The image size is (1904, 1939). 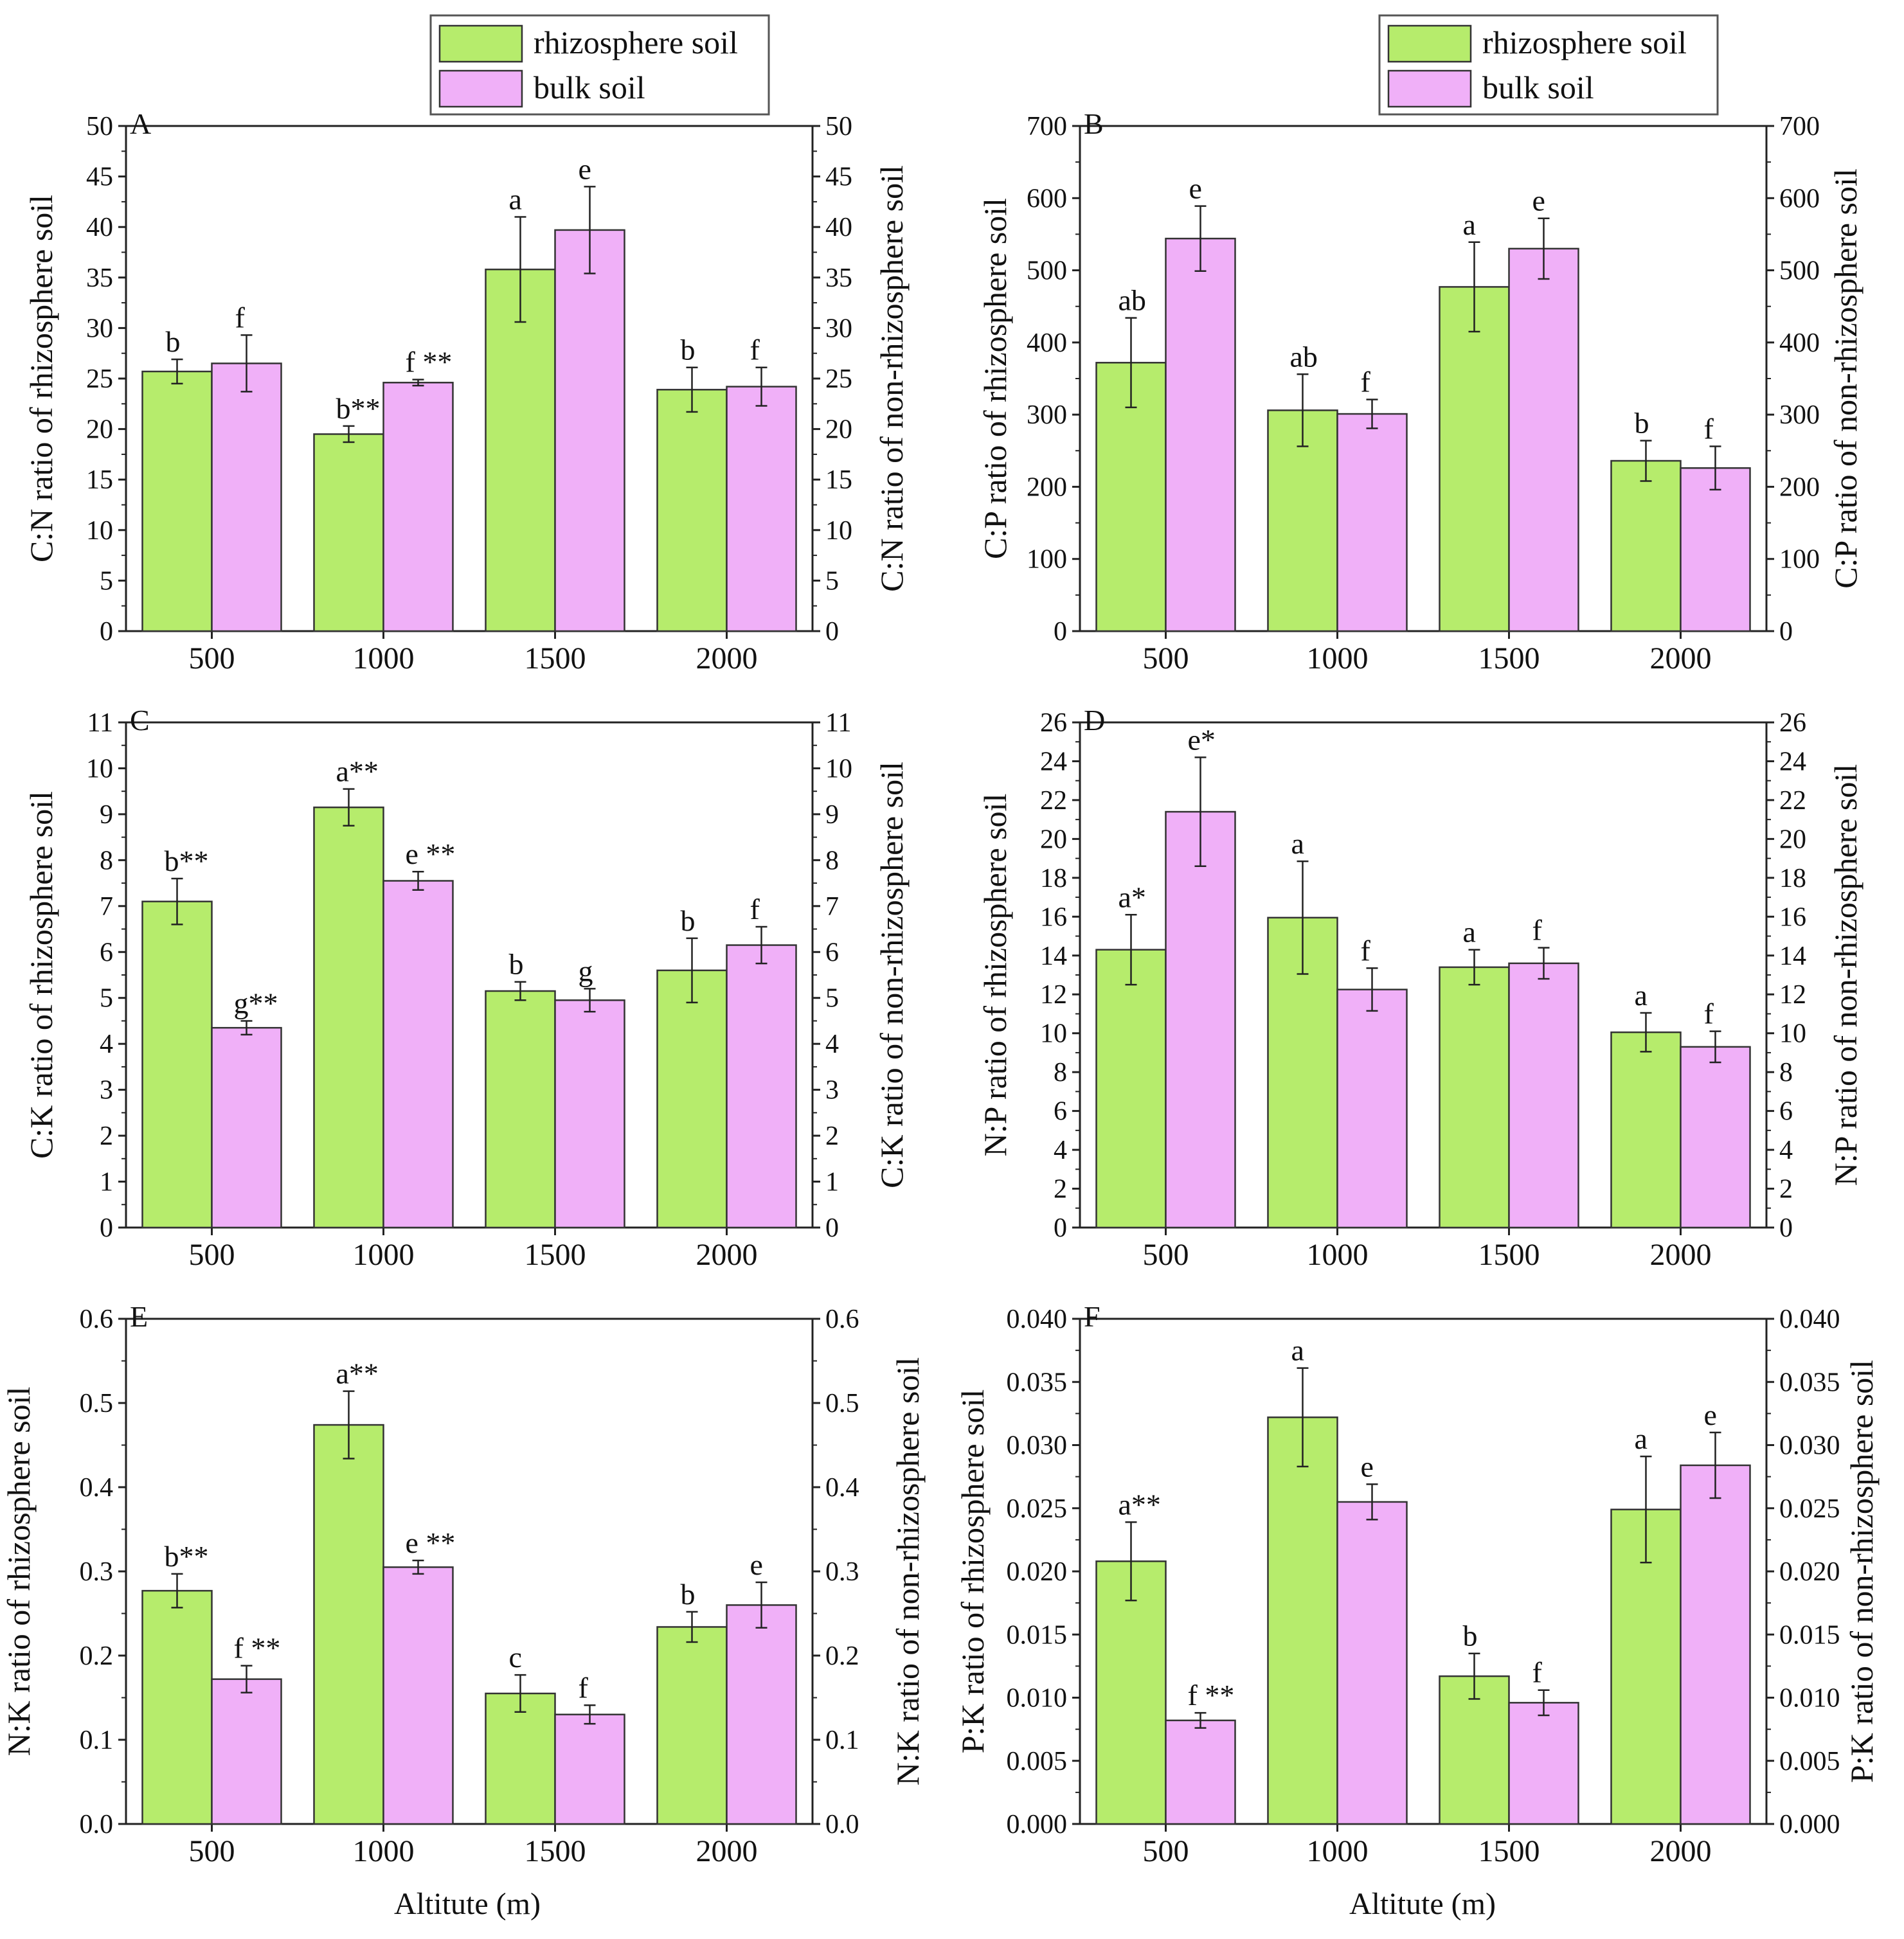 I want to click on y-axis-title-left: C:N ratio of rhizosphere soil, so click(x=41, y=378).